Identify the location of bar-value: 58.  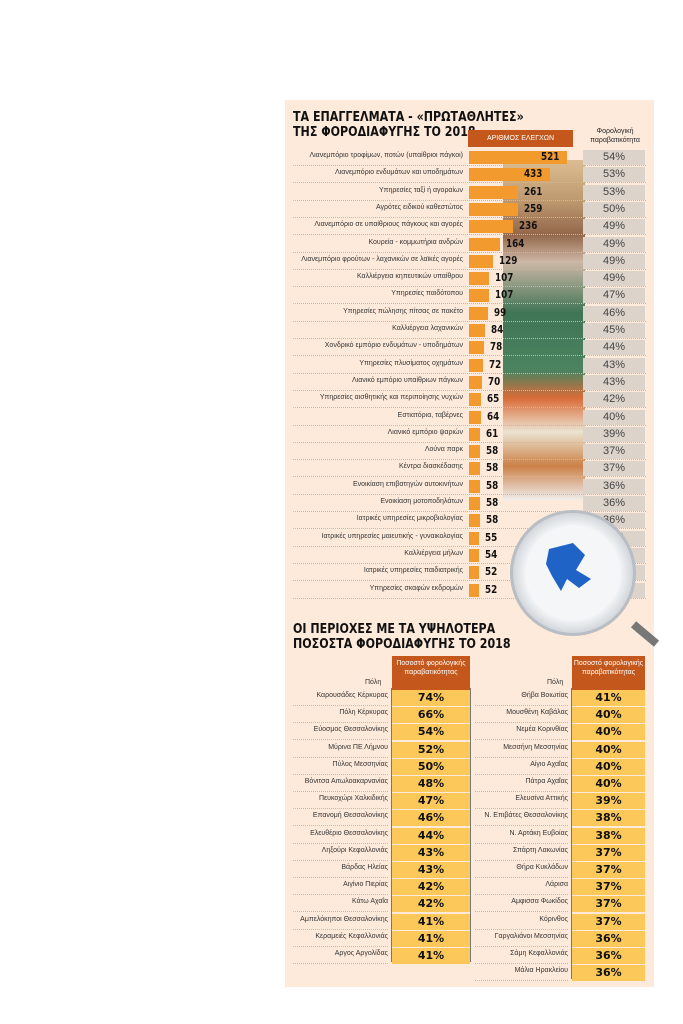
(492, 485).